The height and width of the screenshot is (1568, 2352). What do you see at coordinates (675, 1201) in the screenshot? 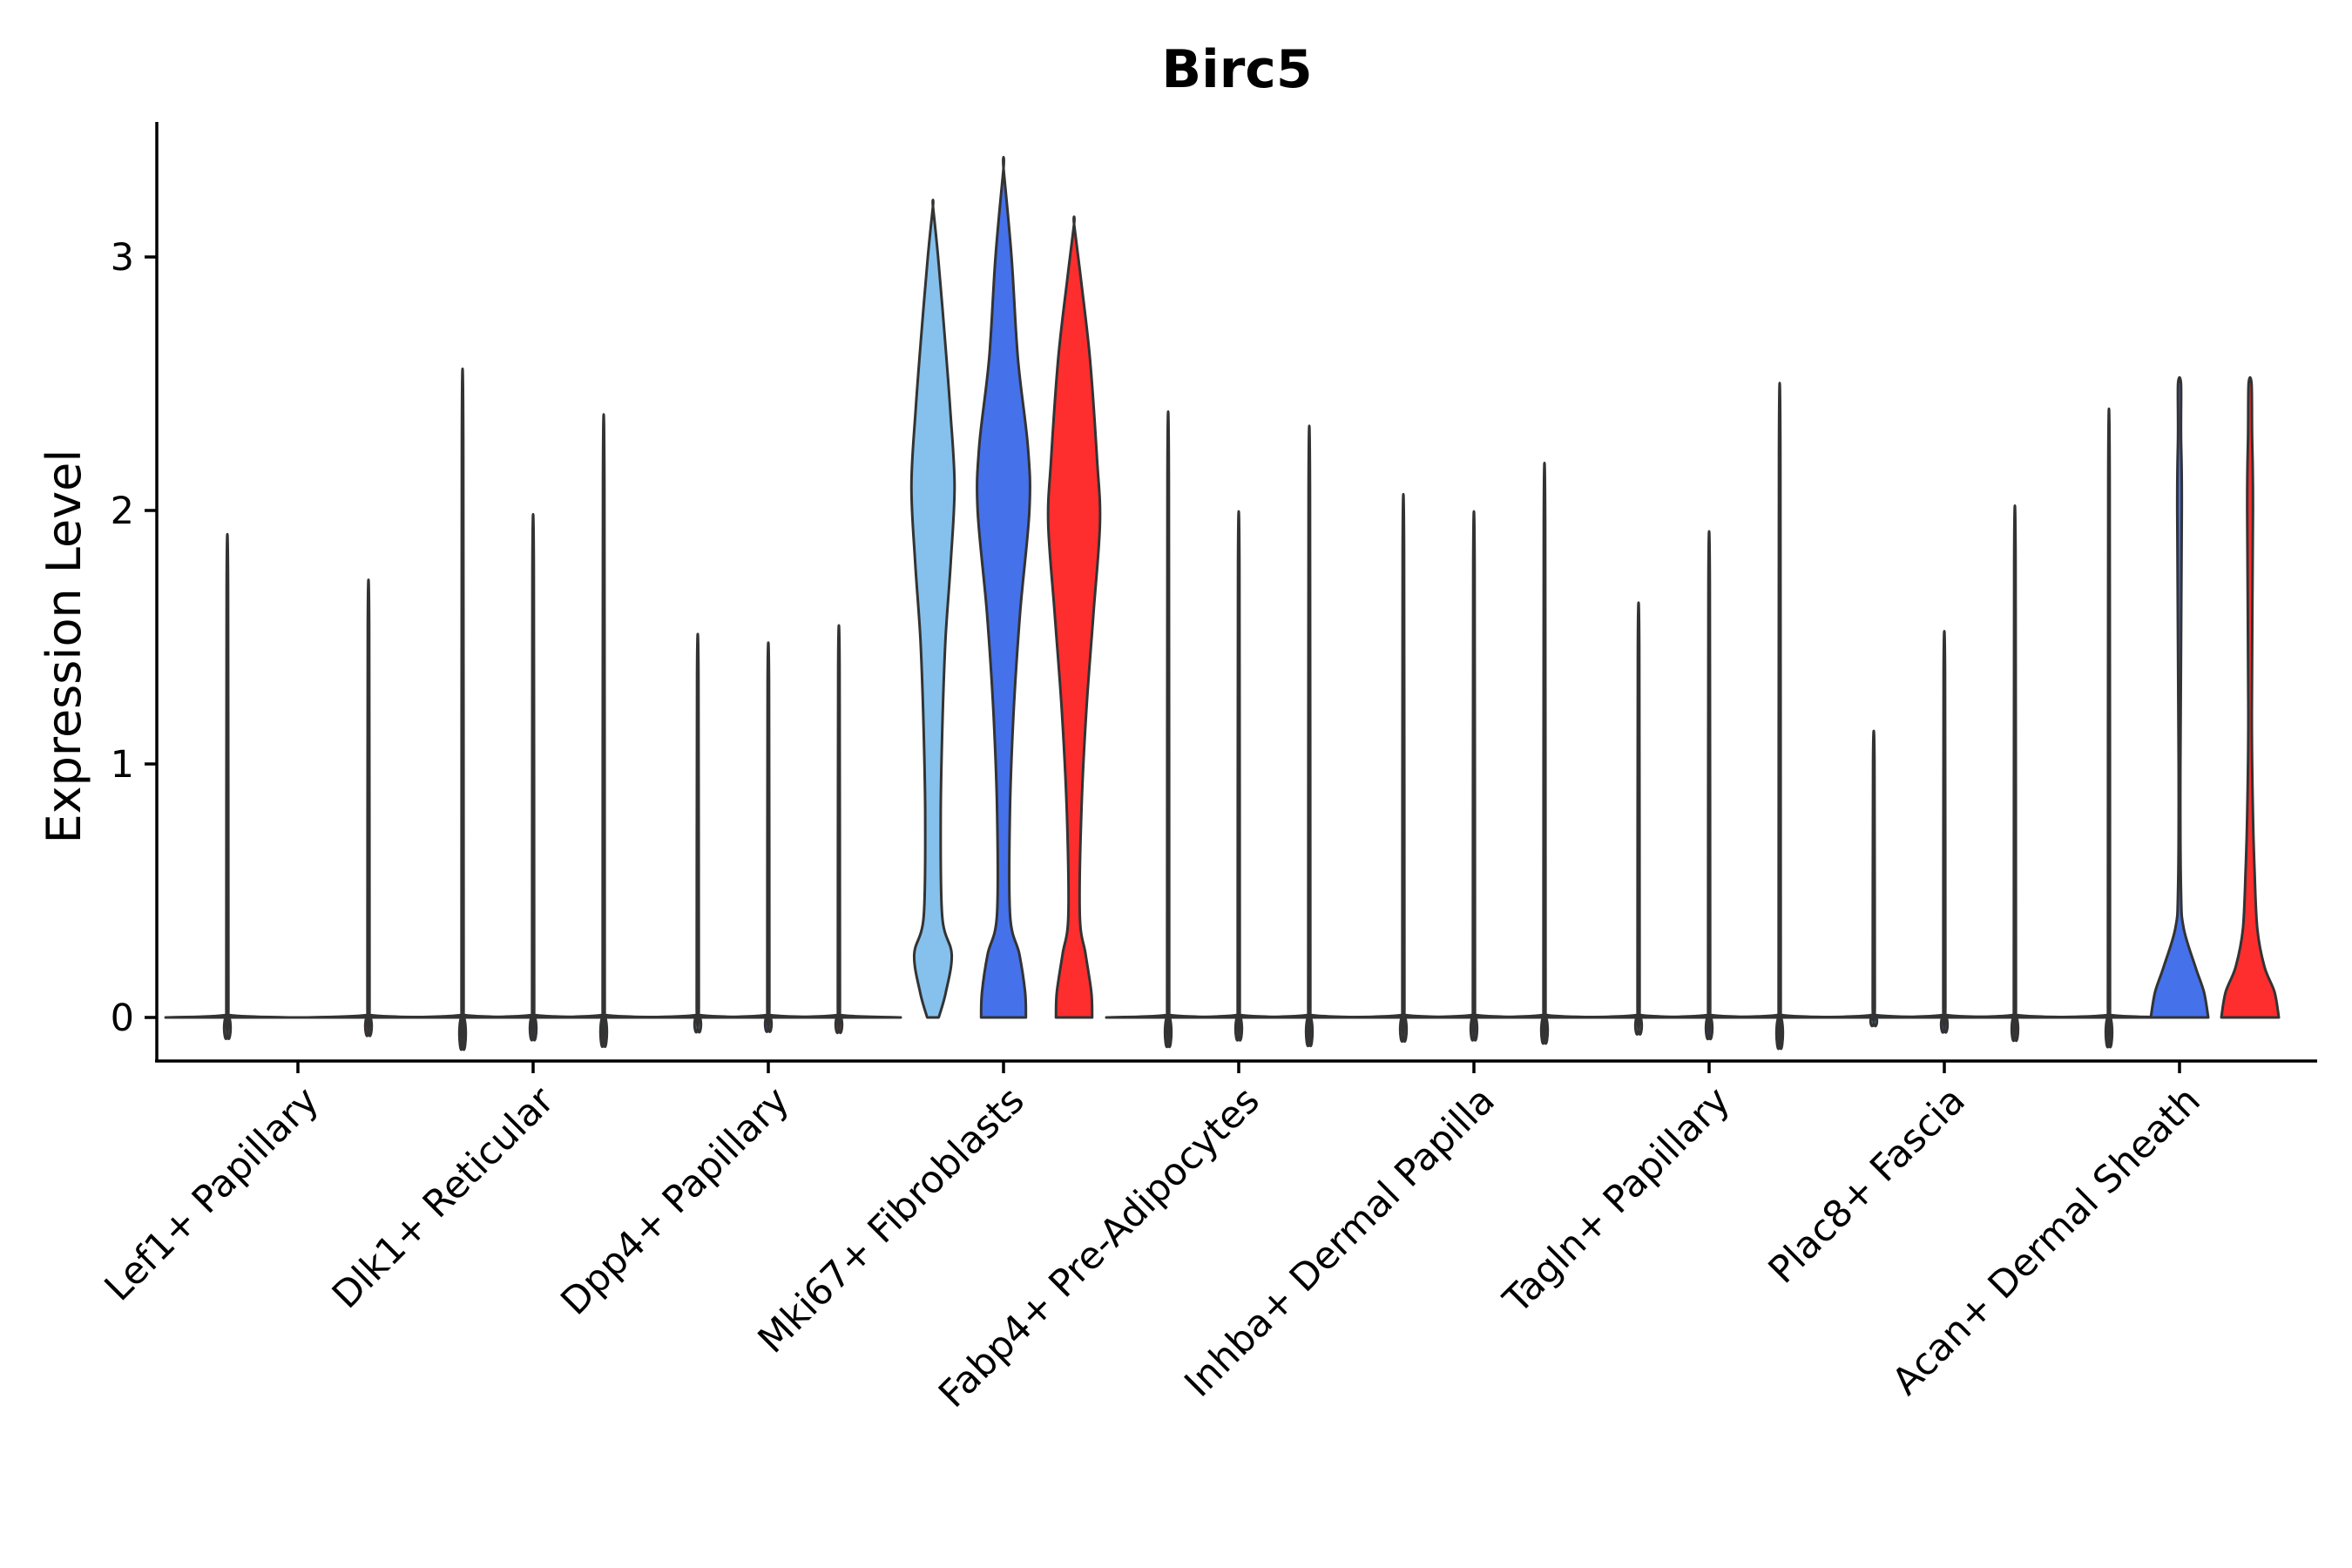
I see `x-tick-label: Dpp4+ Papillary` at bounding box center [675, 1201].